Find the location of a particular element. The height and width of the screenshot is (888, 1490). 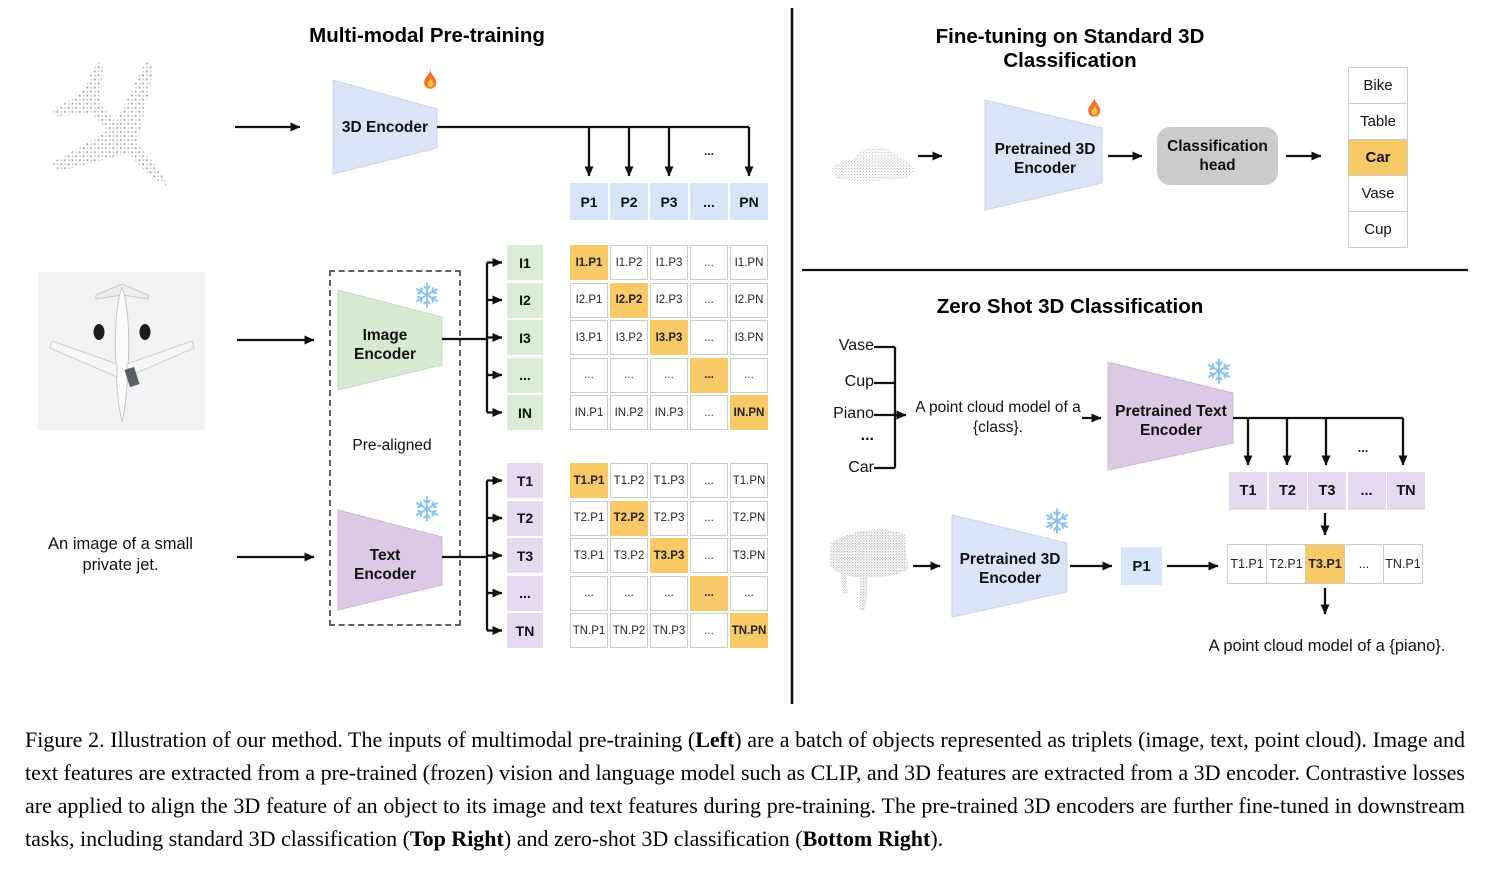

pretrained-text-encoder-label: Pretrained Text Encoder is located at coordinates (1171, 421).